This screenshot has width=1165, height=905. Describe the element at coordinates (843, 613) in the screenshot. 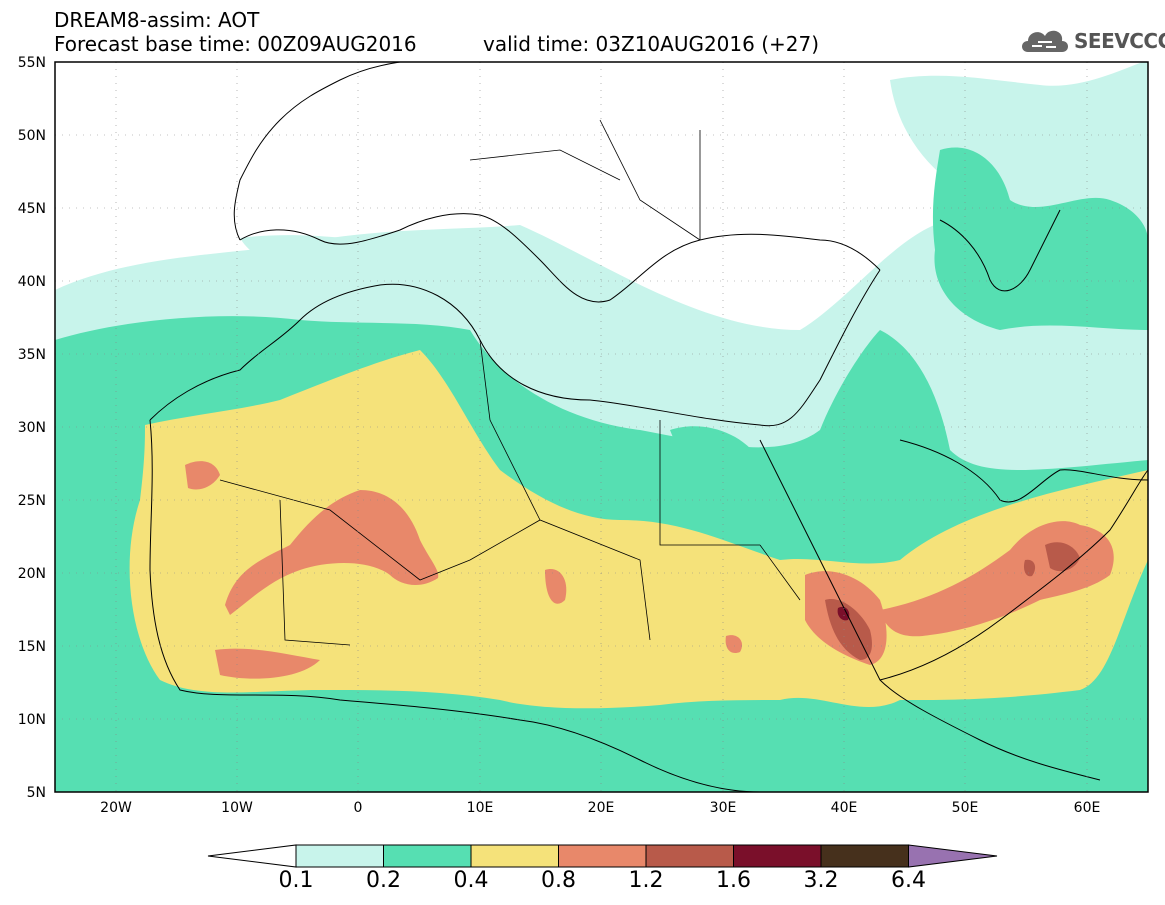

I see `aot-field-1.6` at that location.